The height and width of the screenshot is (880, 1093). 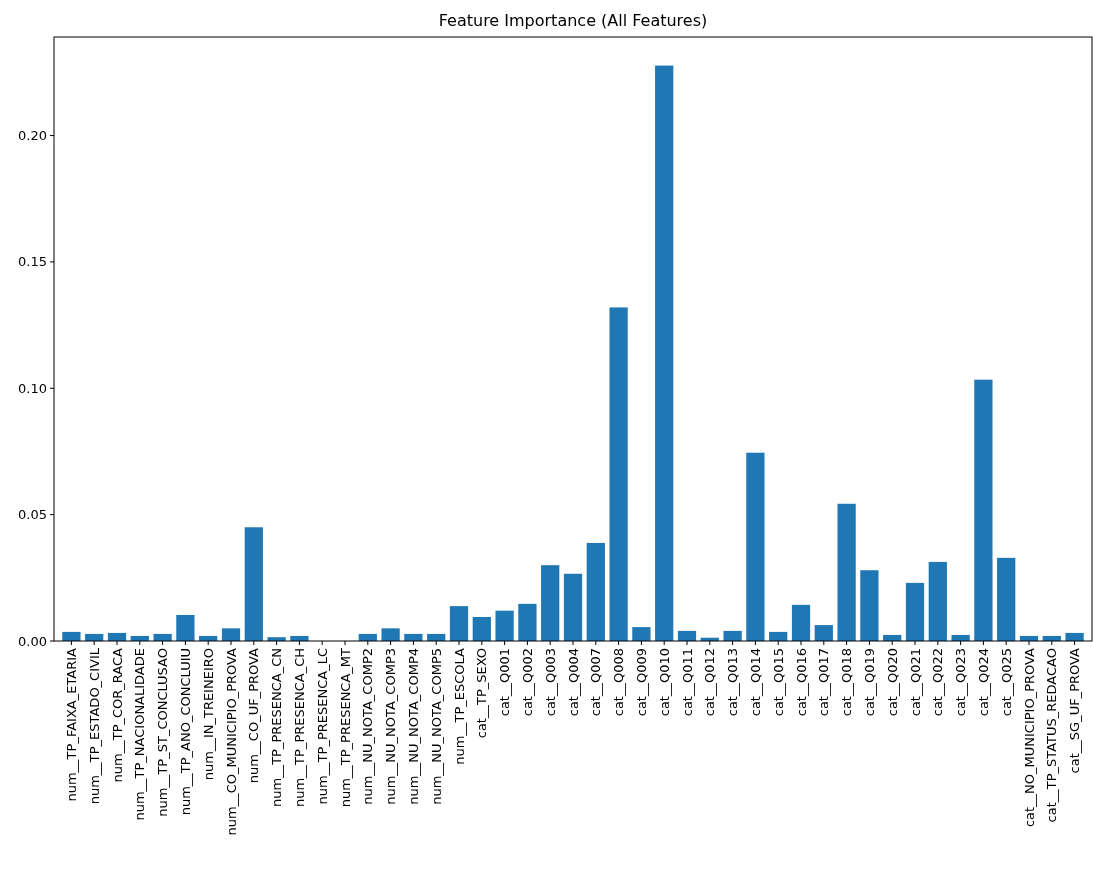 I want to click on x-tick-label: cat__Q008, so click(x=619, y=682).